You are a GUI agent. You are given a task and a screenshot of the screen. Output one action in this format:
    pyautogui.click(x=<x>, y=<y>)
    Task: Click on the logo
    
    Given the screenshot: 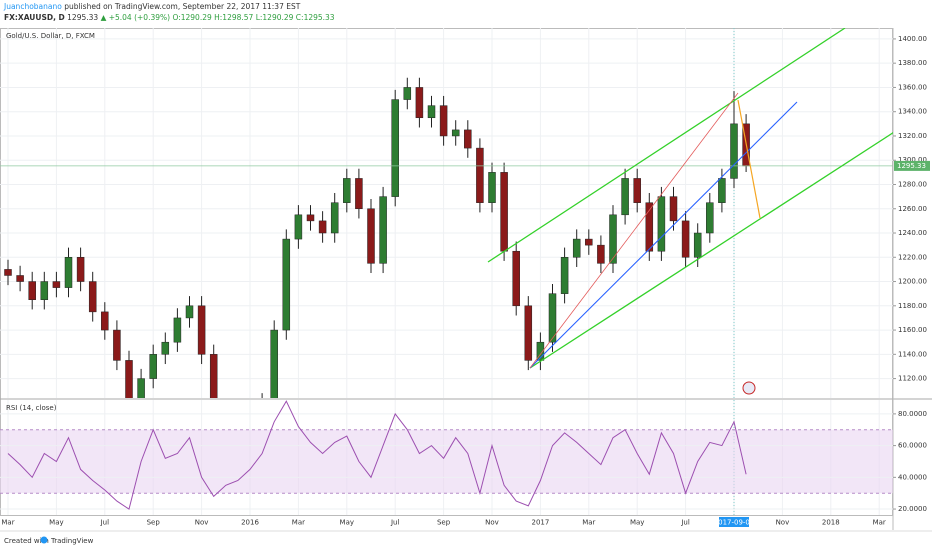 What is the action you would take?
    pyautogui.click(x=44, y=540)
    